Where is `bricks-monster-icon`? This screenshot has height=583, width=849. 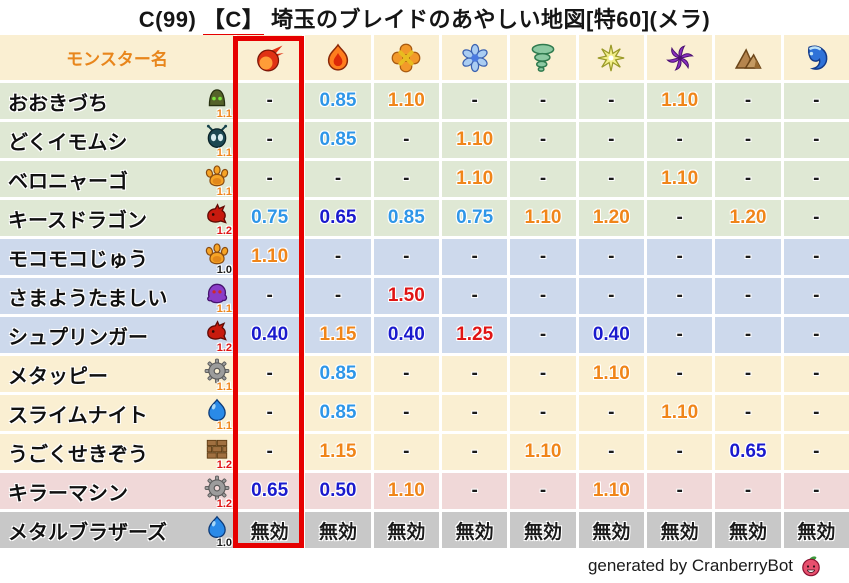
bricks-monster-icon is located at coordinates (217, 449).